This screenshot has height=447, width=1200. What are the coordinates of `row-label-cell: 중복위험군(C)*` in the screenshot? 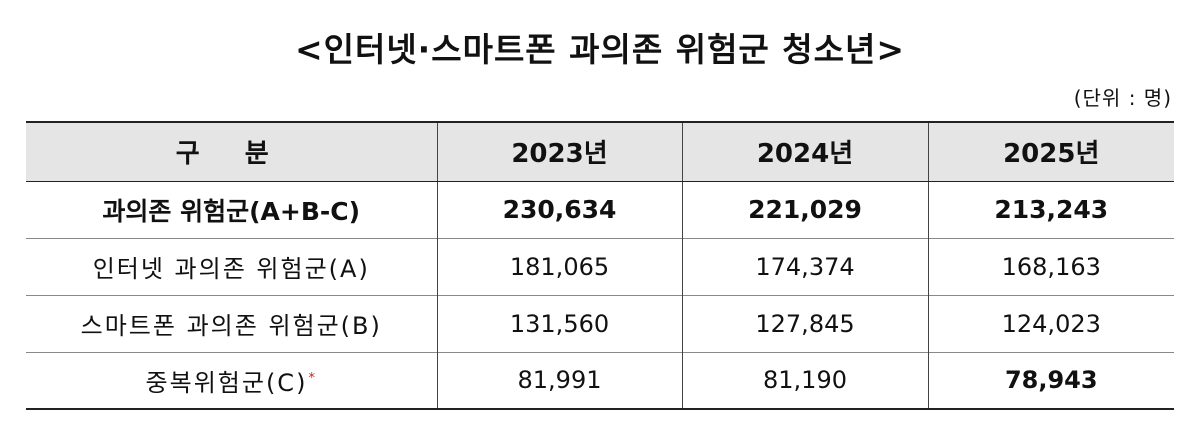 It's located at (231, 380).